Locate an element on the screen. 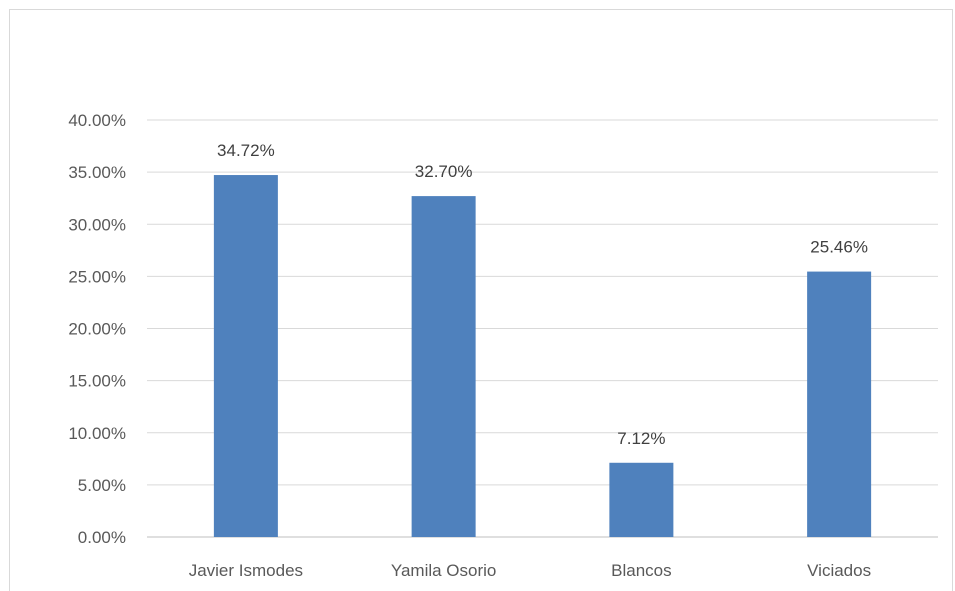 Image resolution: width=955 pixels, height=591 pixels. x-category-label: Javier Ismodes is located at coordinates (246, 570).